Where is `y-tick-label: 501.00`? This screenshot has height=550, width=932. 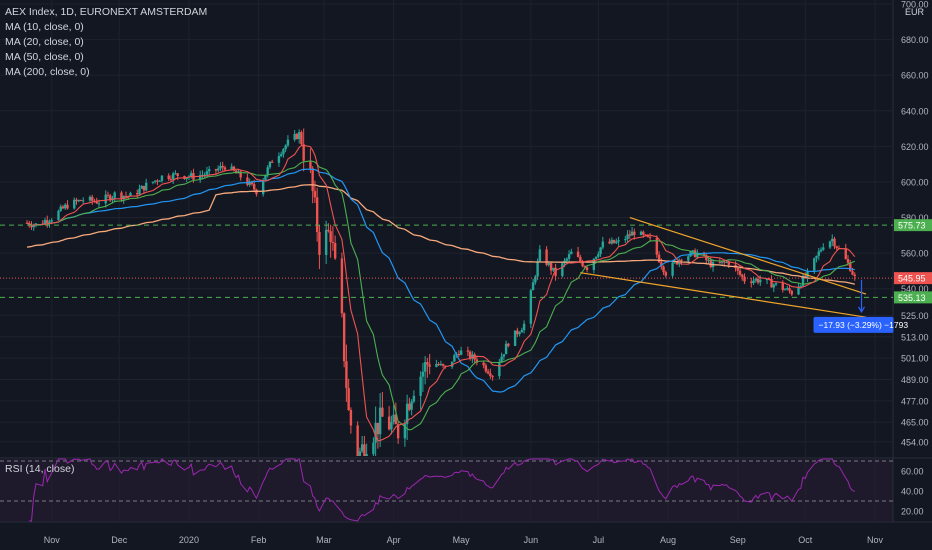 y-tick-label: 501.00 is located at coordinates (915, 359).